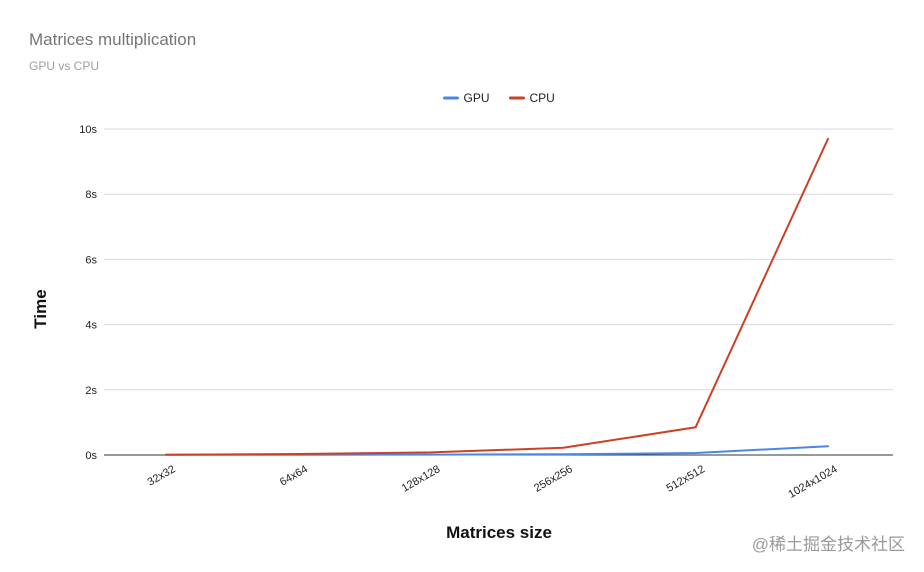 This screenshot has height=572, width=924. I want to click on y-axis-ticks: 0s 2s 4s 6s 8s 10s, so click(88, 293).